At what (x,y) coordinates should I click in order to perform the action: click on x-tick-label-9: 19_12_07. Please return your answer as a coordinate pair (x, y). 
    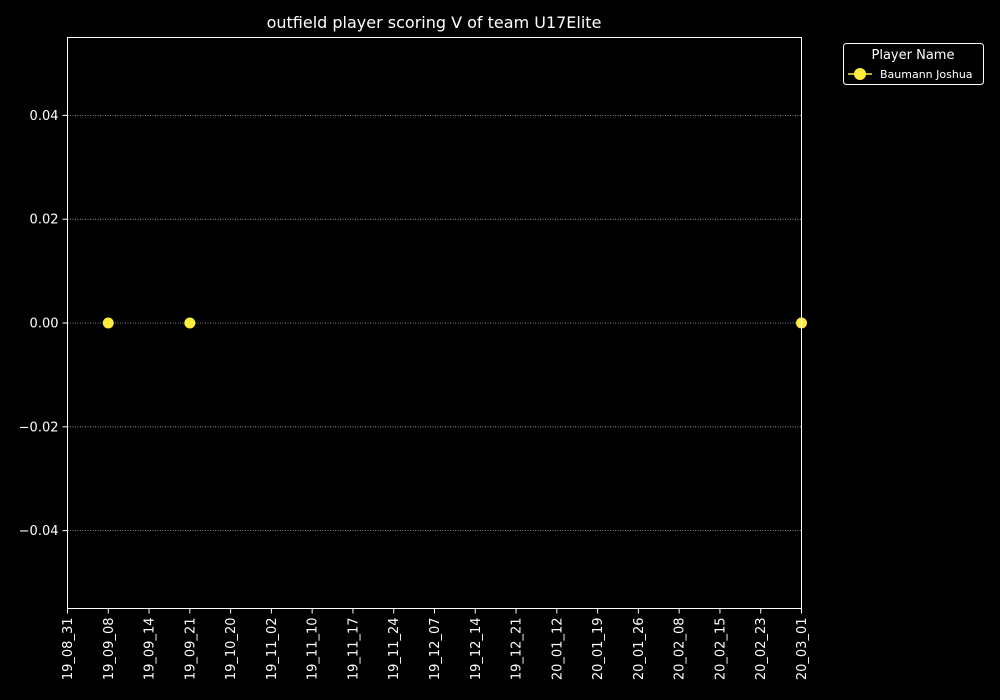
    Looking at the image, I should click on (435, 649).